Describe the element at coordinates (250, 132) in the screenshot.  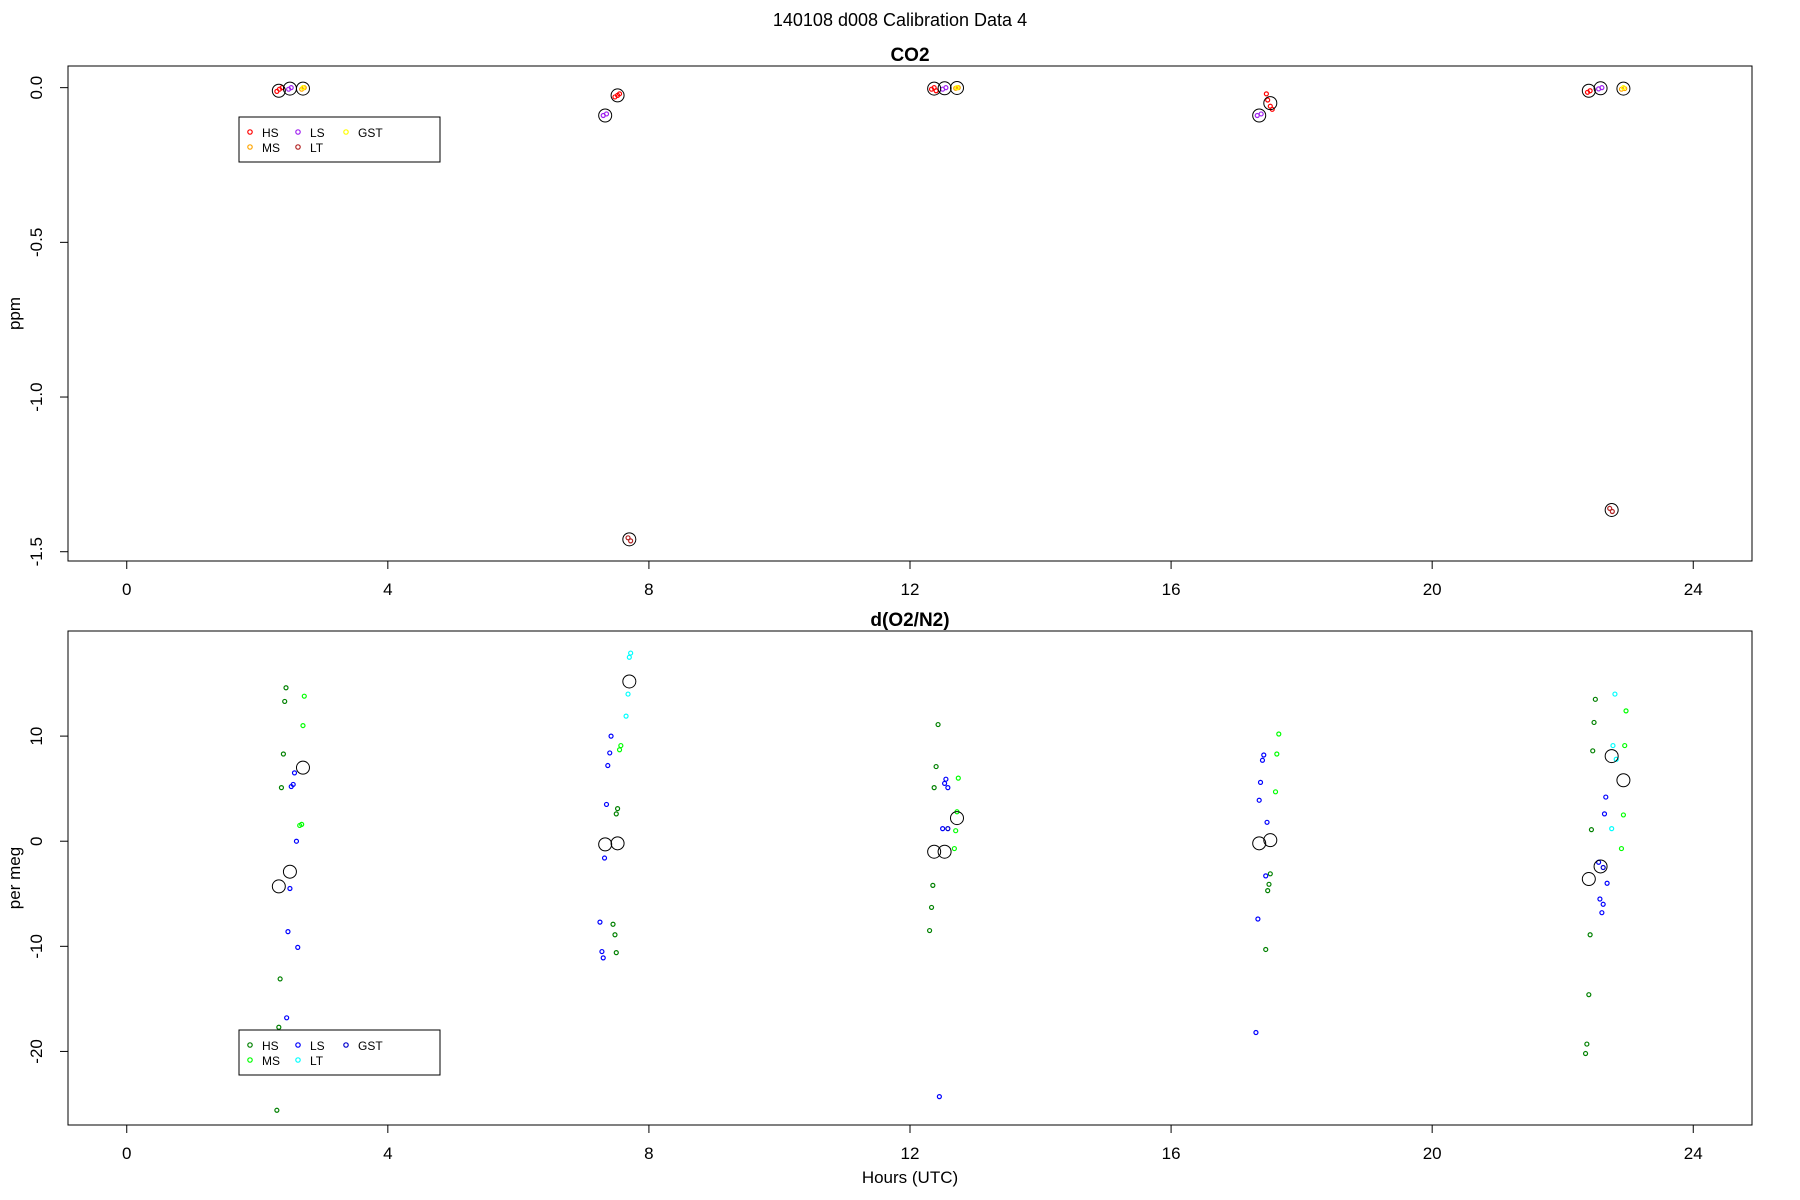
I see `panel1-legend-marker-hs` at that location.